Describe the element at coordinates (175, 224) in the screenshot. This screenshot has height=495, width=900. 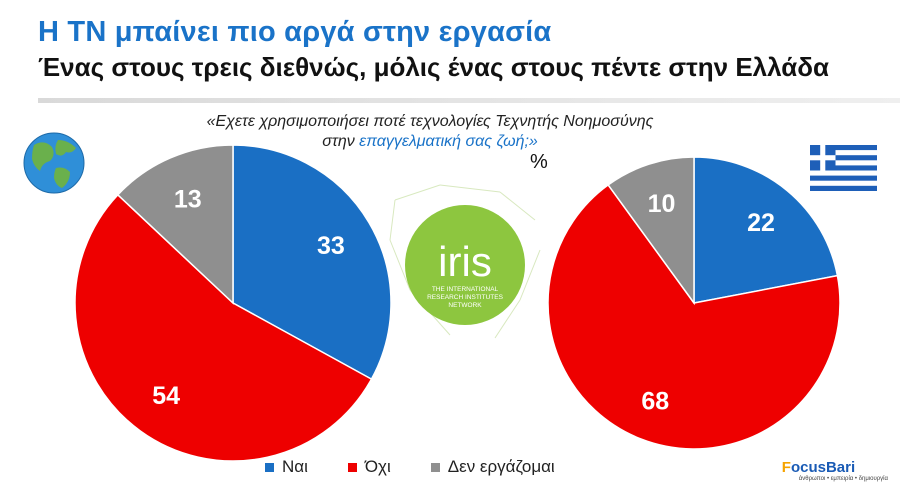
I see `pie-world-slice-not-working` at that location.